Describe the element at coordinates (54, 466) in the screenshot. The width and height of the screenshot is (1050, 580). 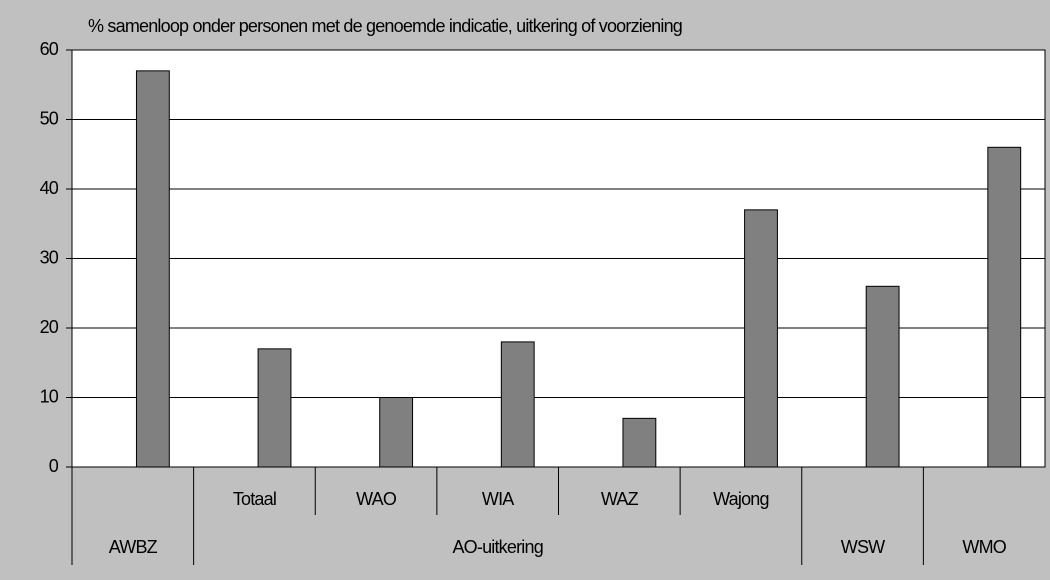
I see `y-tick-label: 0` at that location.